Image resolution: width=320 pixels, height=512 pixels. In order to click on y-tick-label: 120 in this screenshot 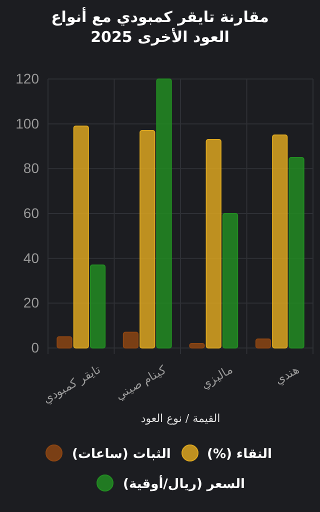, I will do `click(28, 78)`.